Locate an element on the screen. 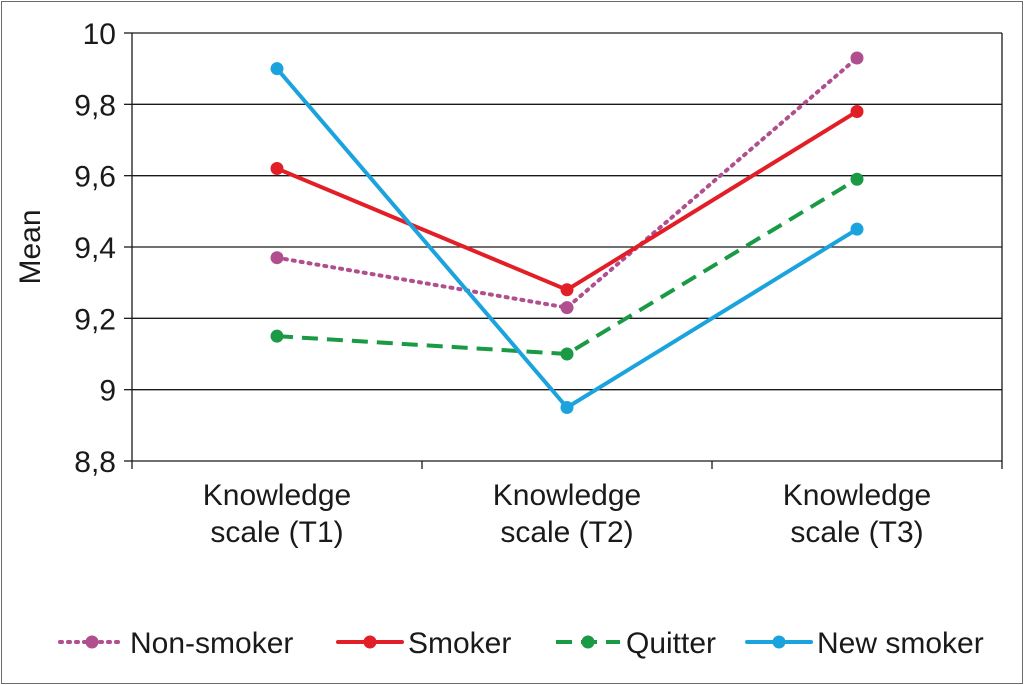 The image size is (1024, 685). legend-label: Non-smoker is located at coordinates (211, 643).